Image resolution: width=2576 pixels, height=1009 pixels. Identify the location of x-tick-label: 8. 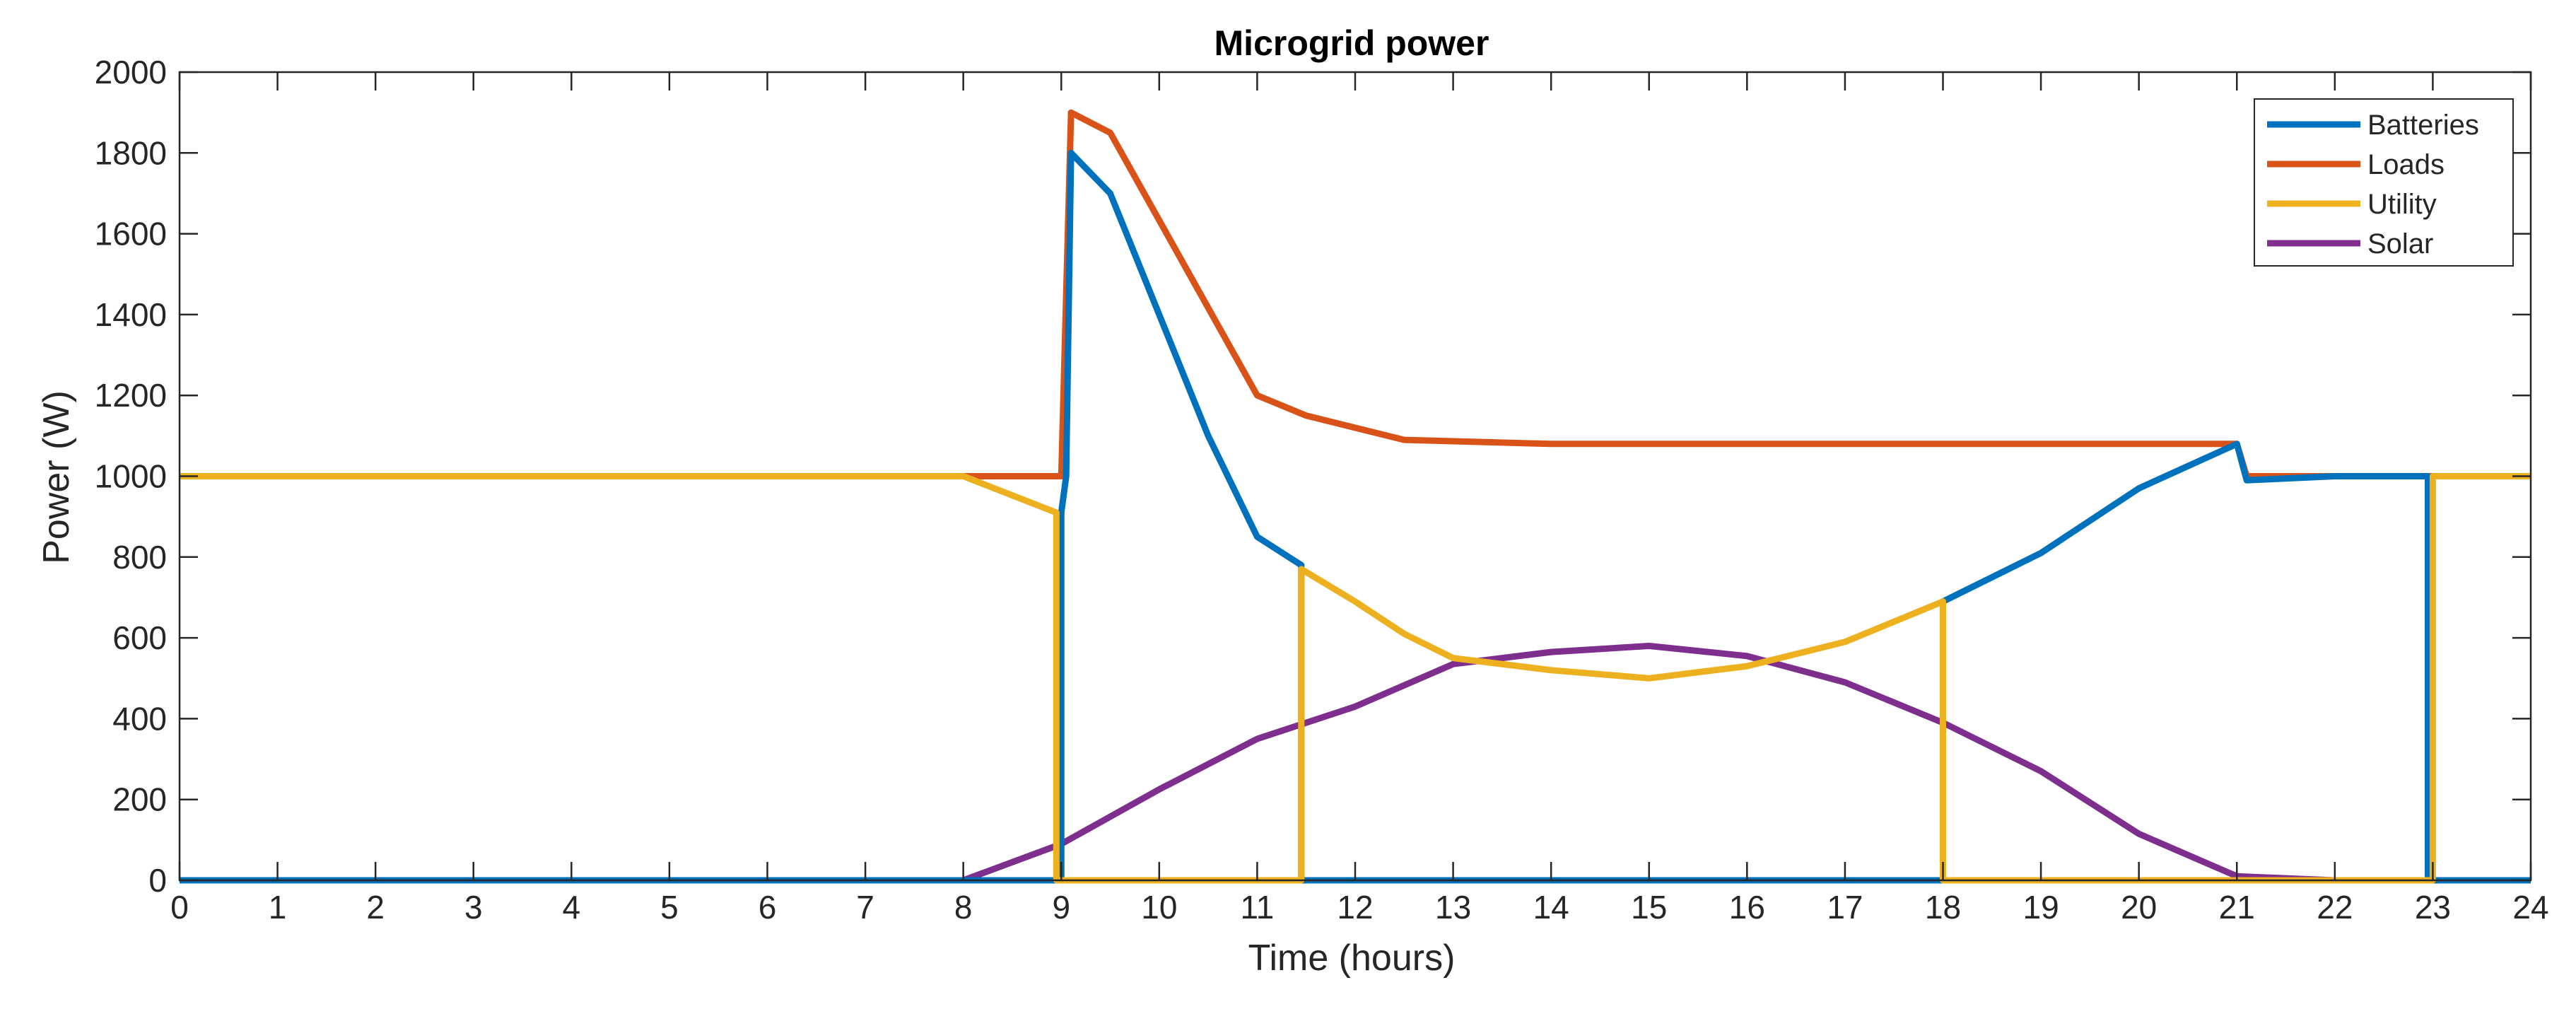
(963, 907).